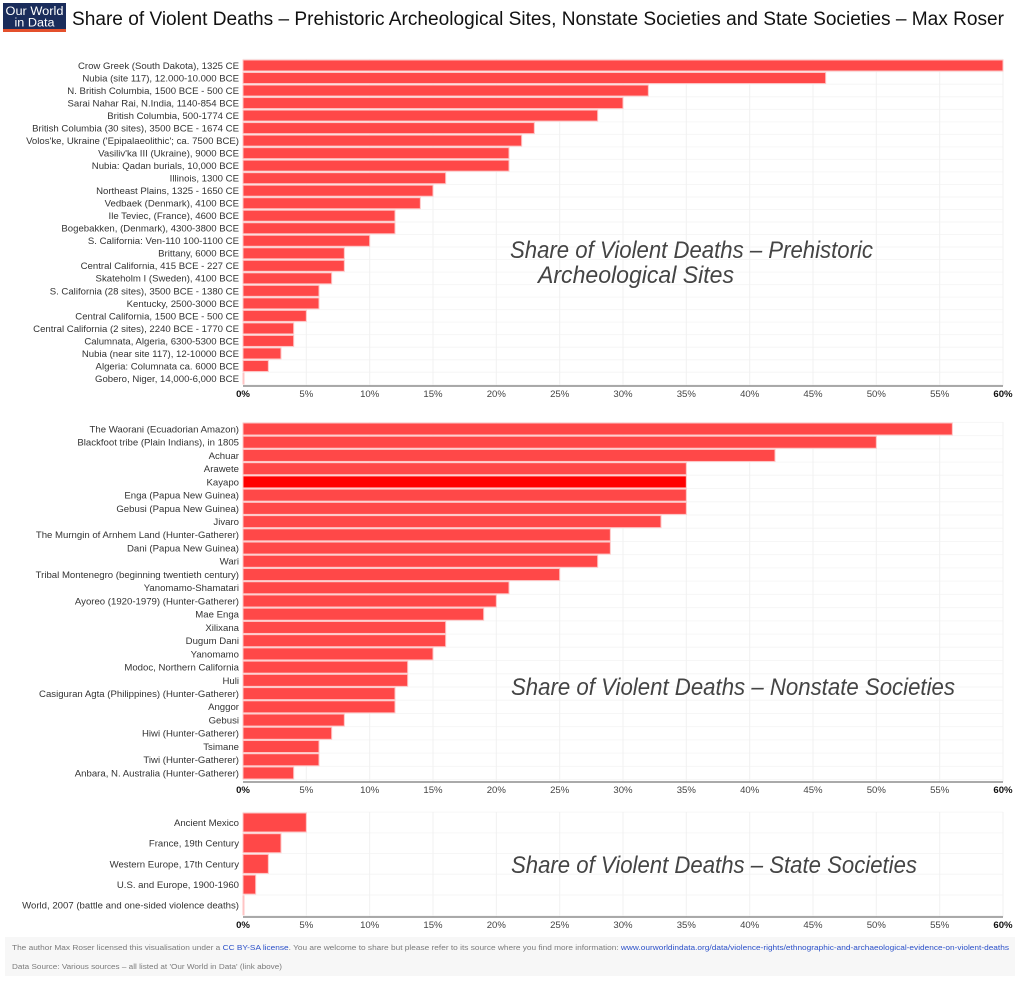 This screenshot has width=1024, height=987. Describe the element at coordinates (167, 279) in the screenshot. I see `category-label: Skateholm I (Sweden), 4100 BCE` at that location.